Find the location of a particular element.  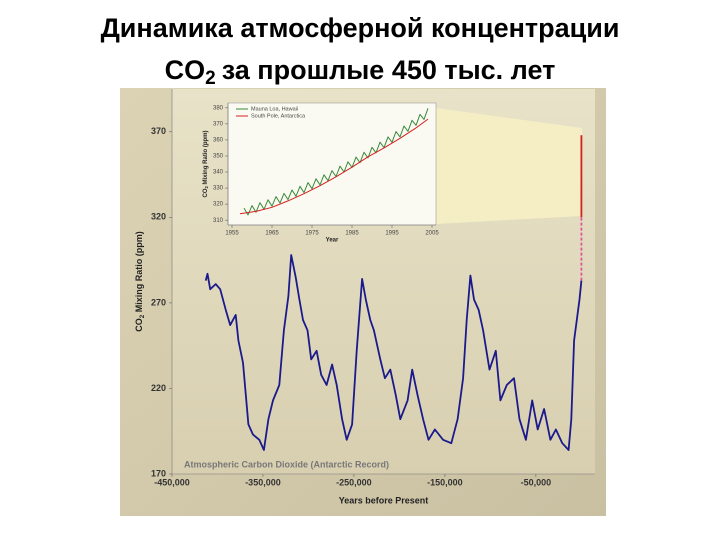

slide-title: Динамика атмосферной концентрации is located at coordinates (360, 28).